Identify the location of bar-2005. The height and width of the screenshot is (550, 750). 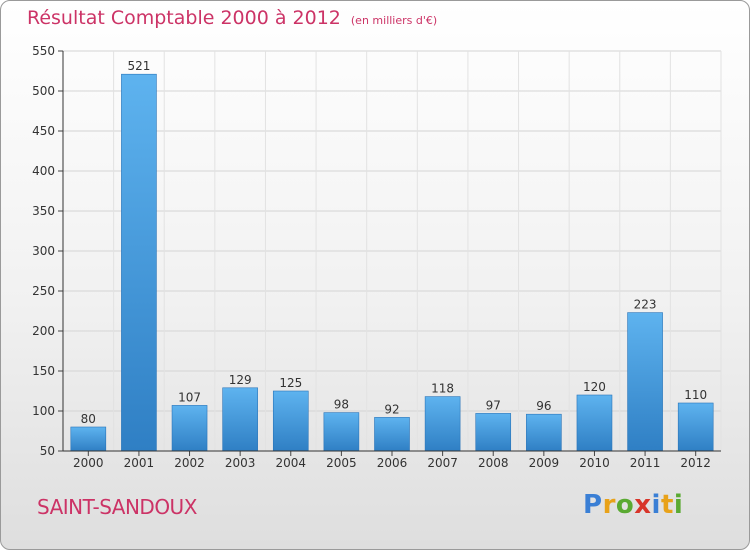
(341, 432).